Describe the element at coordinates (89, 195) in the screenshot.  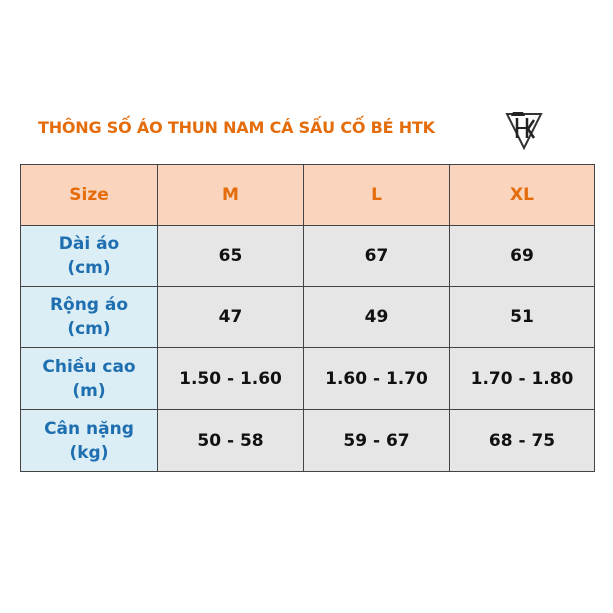
I see `header-cell: Size` at that location.